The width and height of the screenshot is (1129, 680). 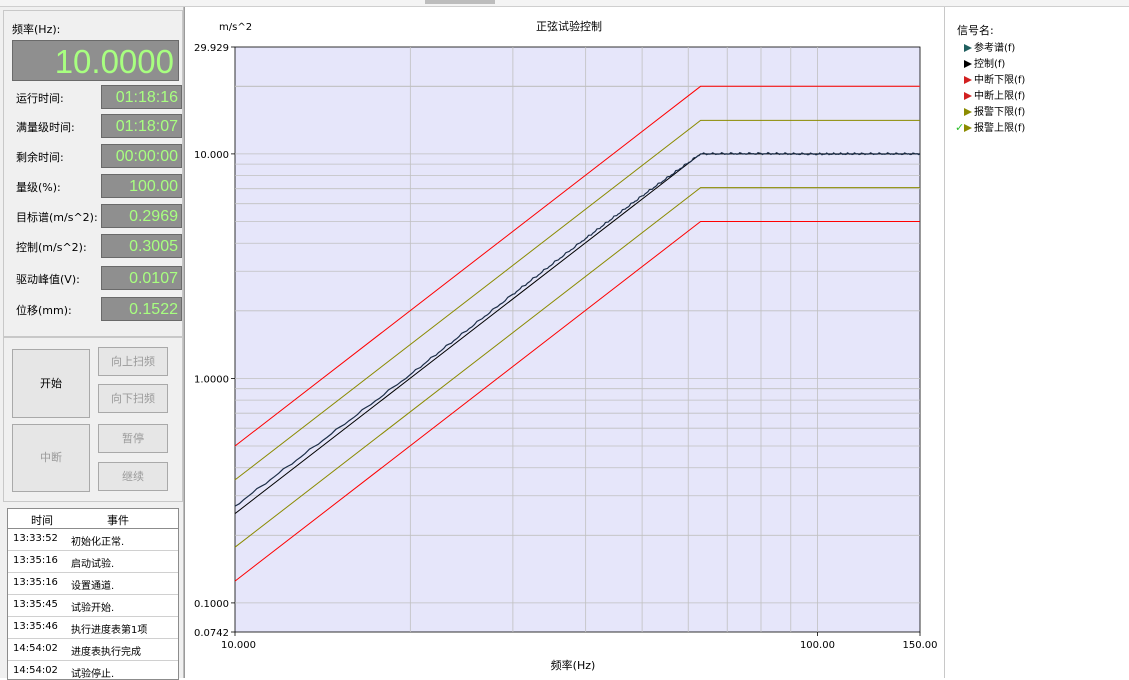 What do you see at coordinates (569, 26) in the screenshot?
I see `chart-title: 正弦试验控制` at bounding box center [569, 26].